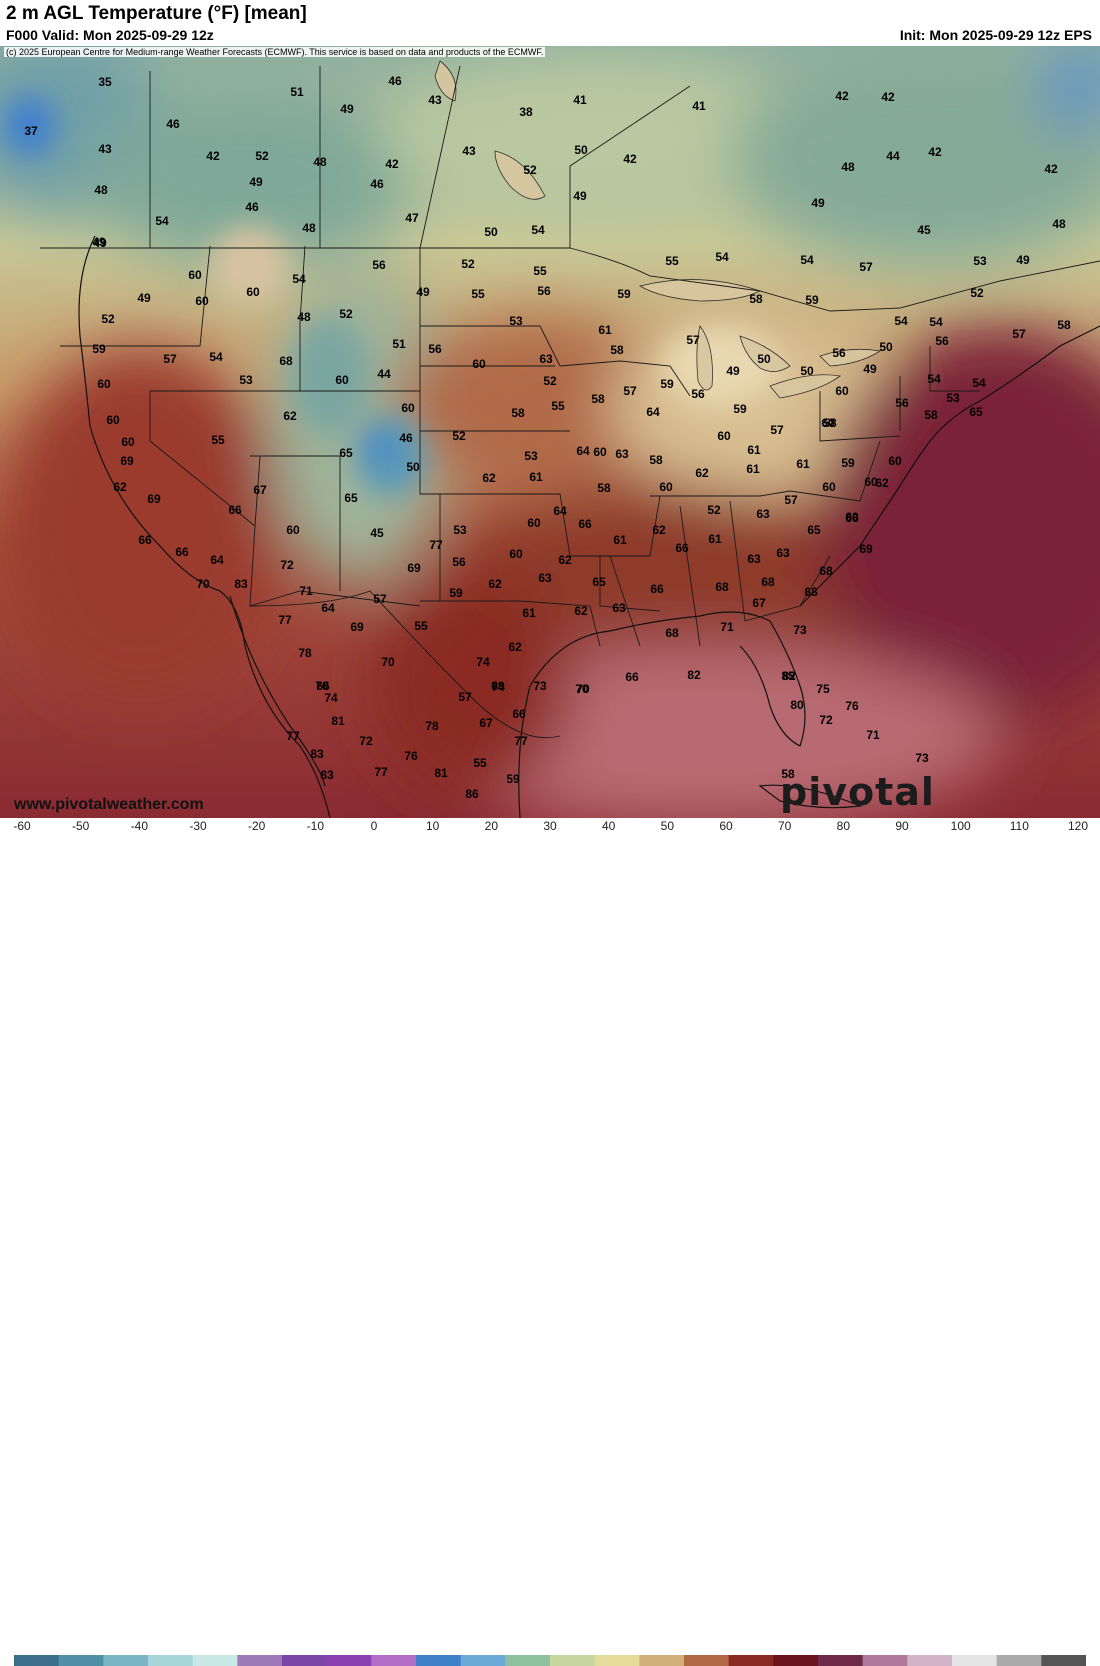 This screenshot has height=1666, width=1100. What do you see at coordinates (99, 349) in the screenshot?
I see `temperature-value: 59` at bounding box center [99, 349].